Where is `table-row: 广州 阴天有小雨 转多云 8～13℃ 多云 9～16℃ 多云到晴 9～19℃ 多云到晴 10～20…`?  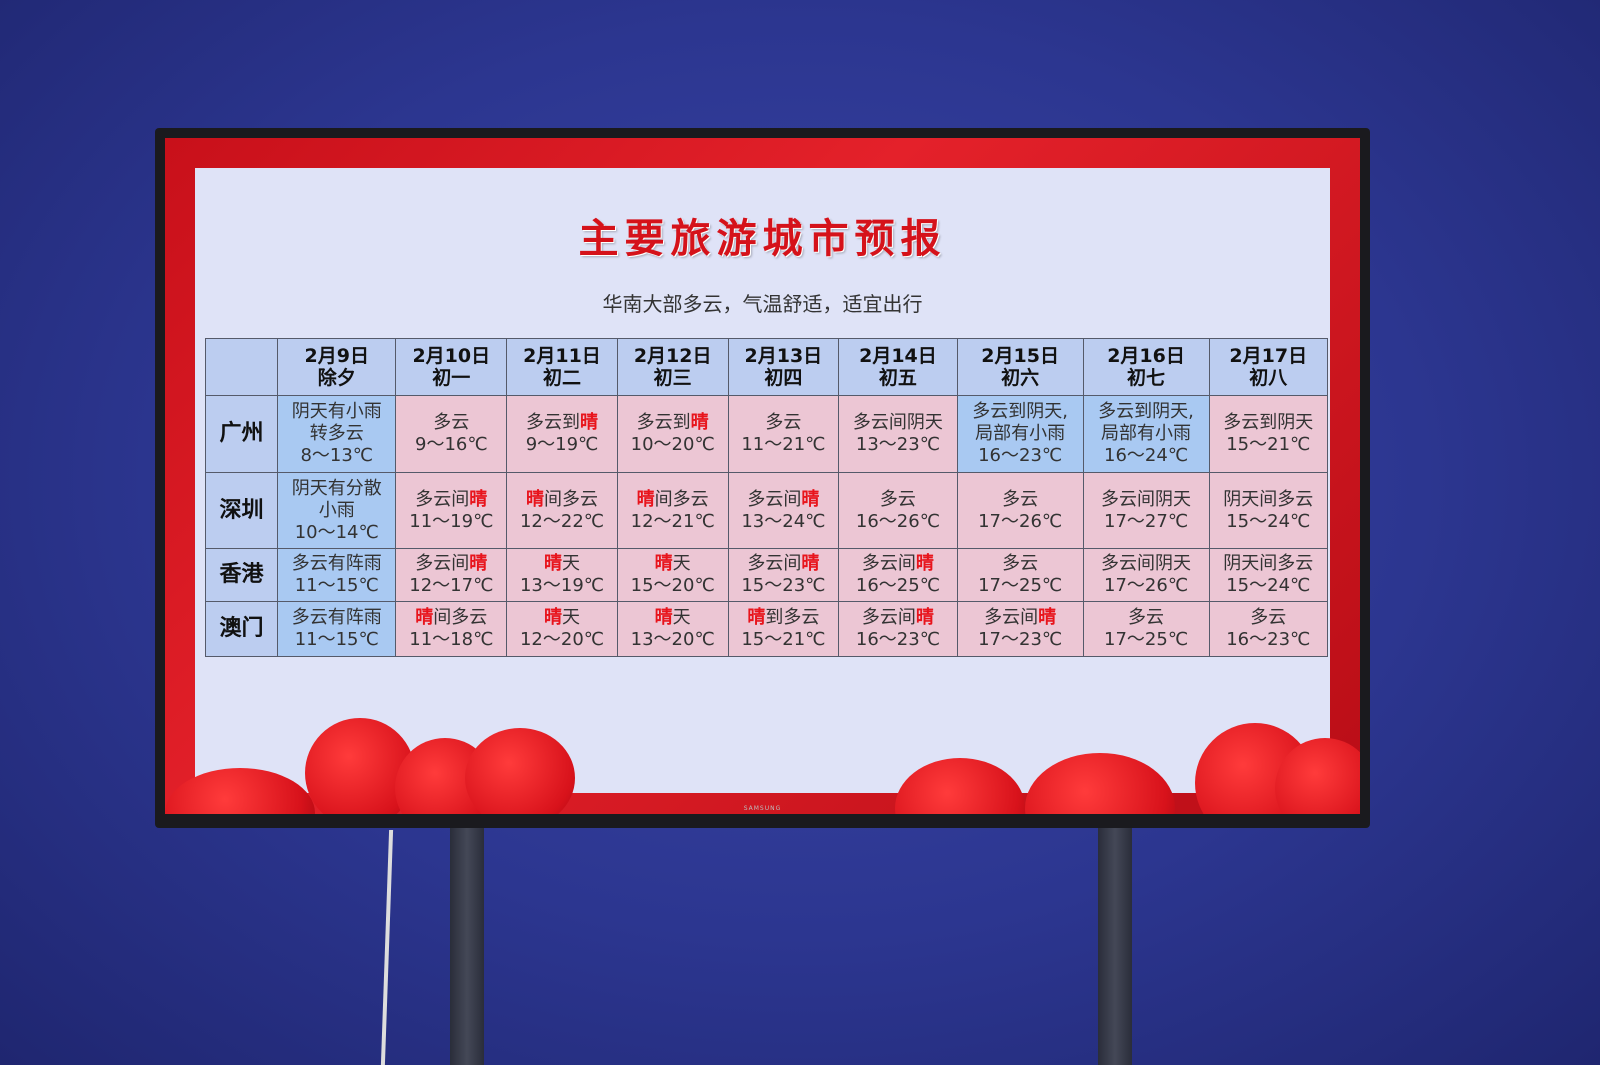 table-row: 广州 阴天有小雨 转多云 8～13℃ 多云 9～16℃ 多云到晴 9～19℃ 多云到晴 10～20… is located at coordinates (766, 434).